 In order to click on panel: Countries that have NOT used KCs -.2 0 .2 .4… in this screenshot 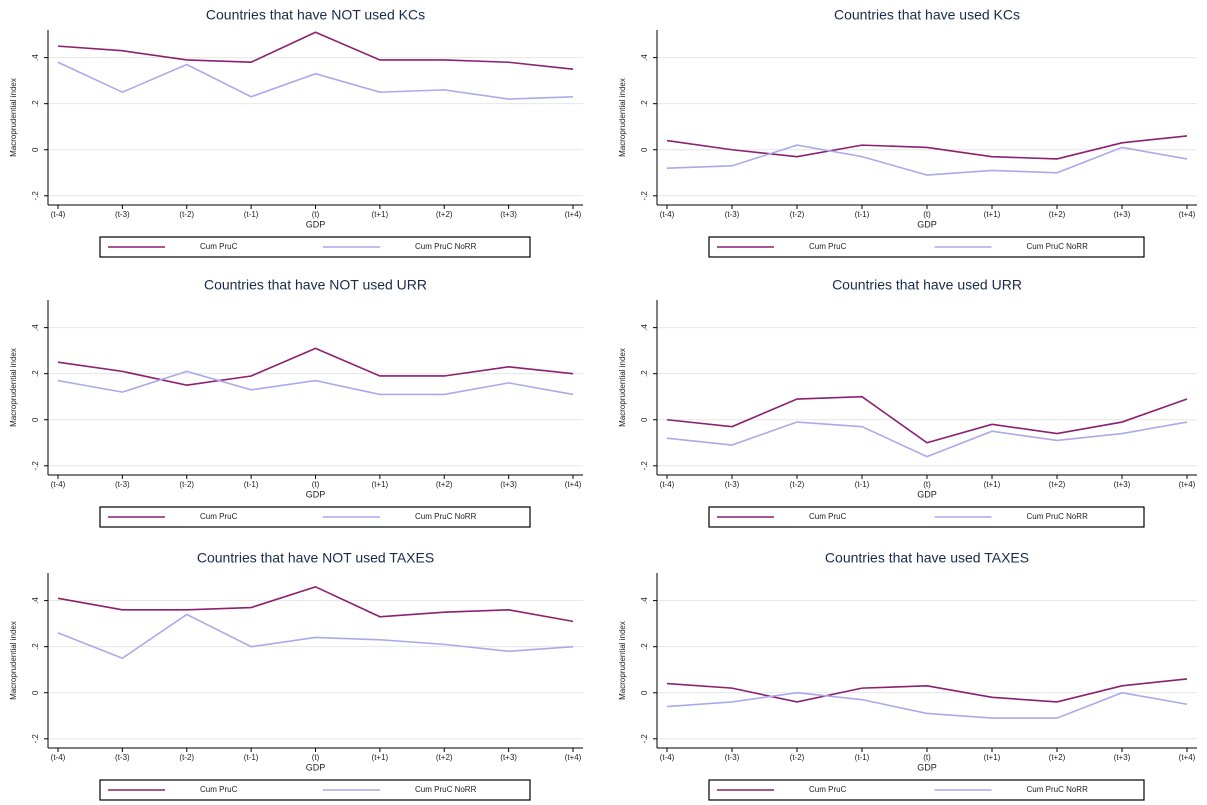, I will do `click(296, 132)`.